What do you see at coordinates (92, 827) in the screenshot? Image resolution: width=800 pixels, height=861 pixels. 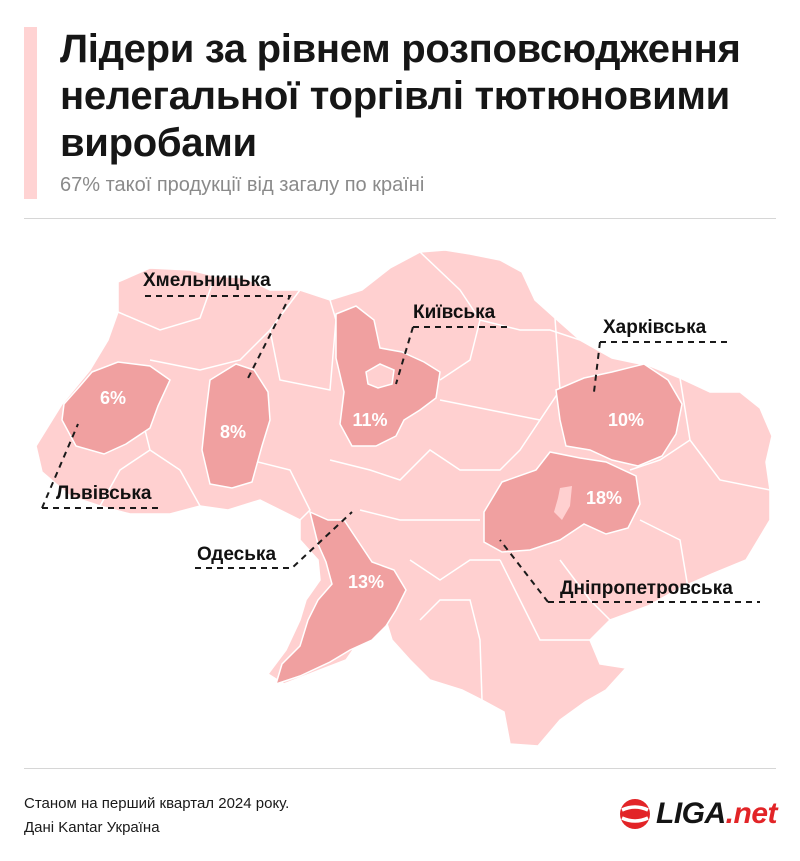 I see `footer-note-source: Дані Kantar Україна` at bounding box center [92, 827].